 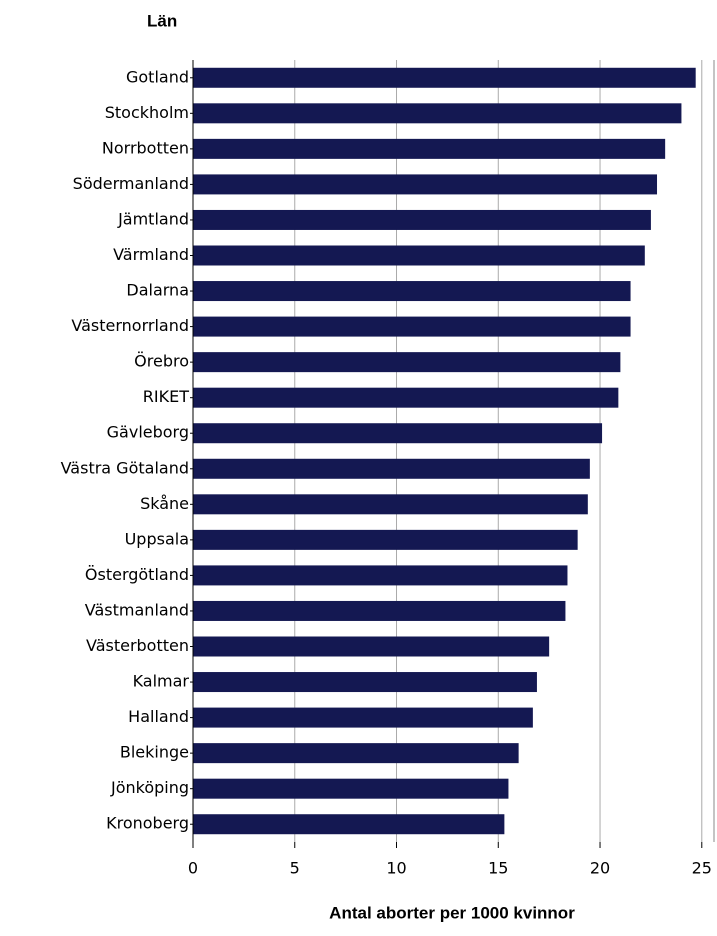 I want to click on y-tick-label: Jämtland, so click(x=153, y=218).